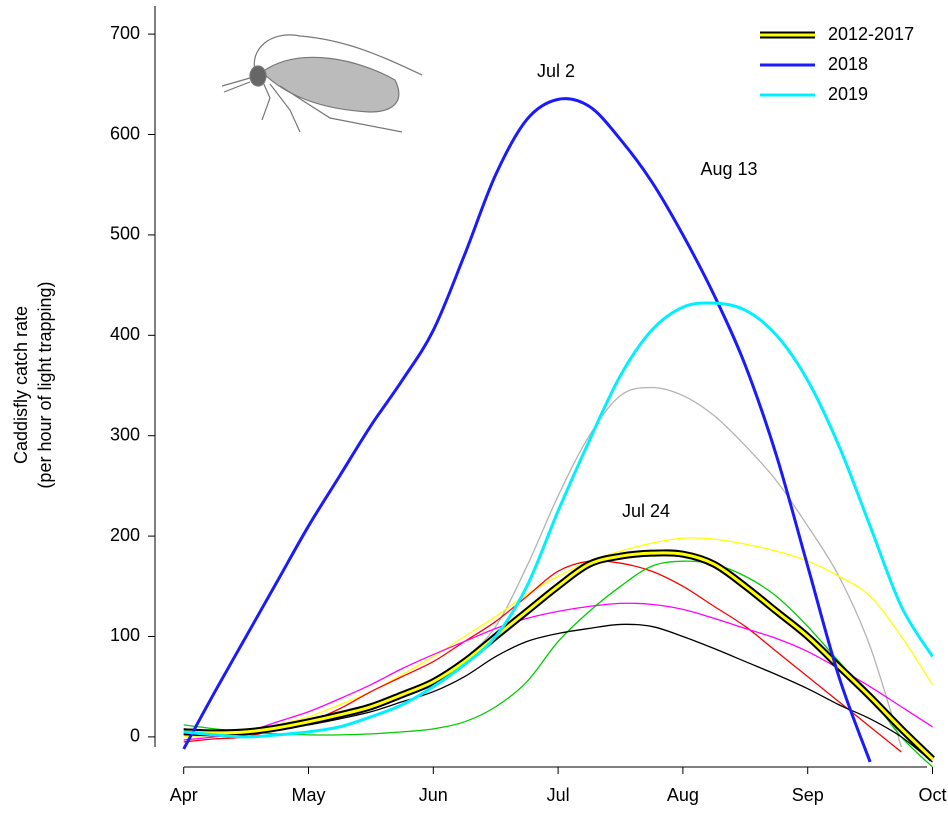  I want to click on y-tick-label: 600, so click(125, 133).